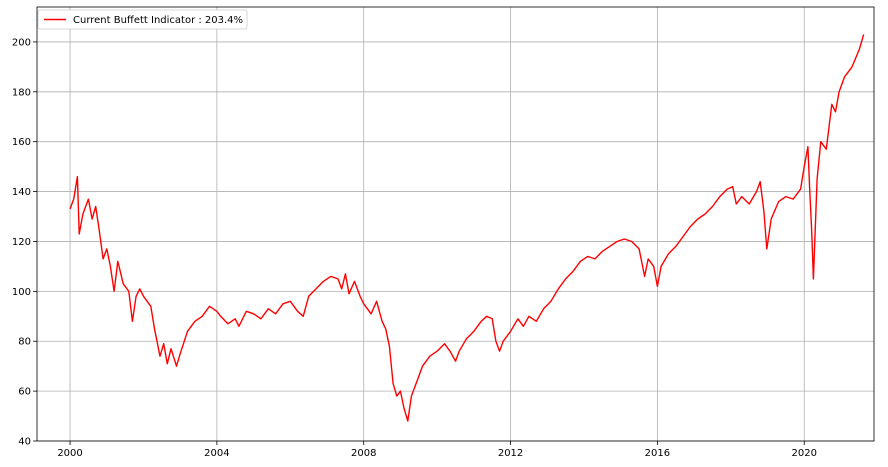  I want to click on legend-box, so click(142, 19).